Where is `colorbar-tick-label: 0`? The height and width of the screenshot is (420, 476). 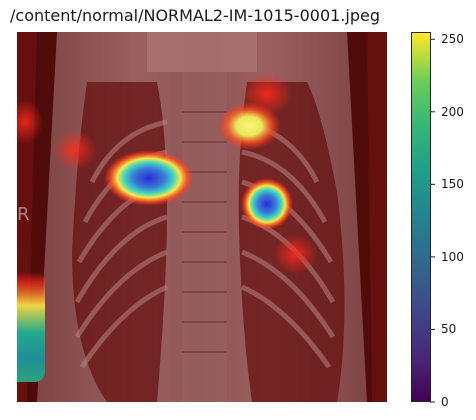 colorbar-tick-label: 0 is located at coordinates (445, 402).